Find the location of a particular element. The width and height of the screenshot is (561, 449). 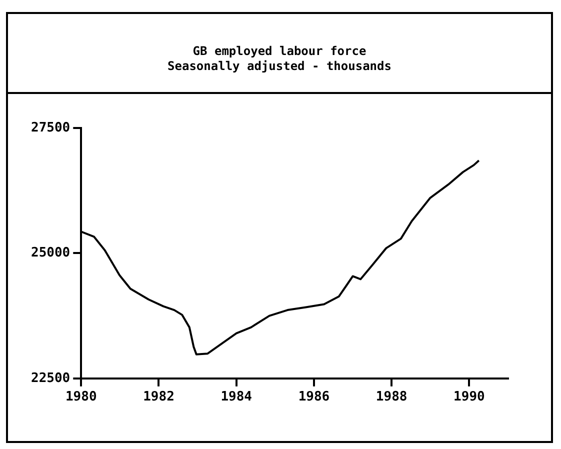

x-tick-label: 1982 is located at coordinates (158, 397).